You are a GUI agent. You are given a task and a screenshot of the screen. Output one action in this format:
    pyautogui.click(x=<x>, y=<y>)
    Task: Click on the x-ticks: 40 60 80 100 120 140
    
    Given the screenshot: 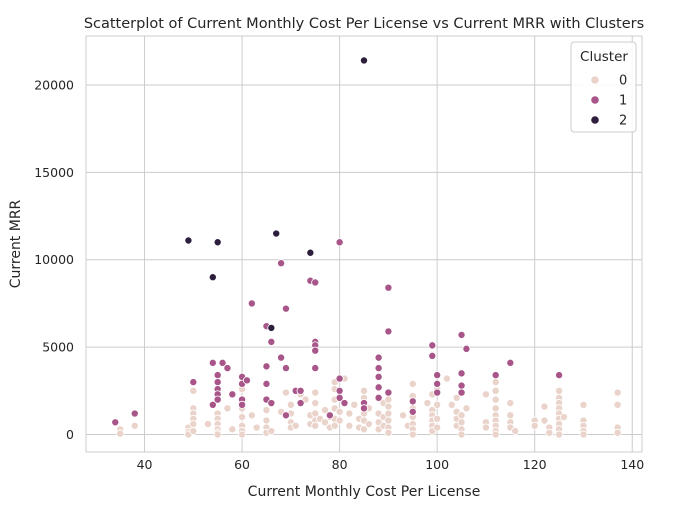 What is the action you would take?
    pyautogui.click(x=391, y=464)
    